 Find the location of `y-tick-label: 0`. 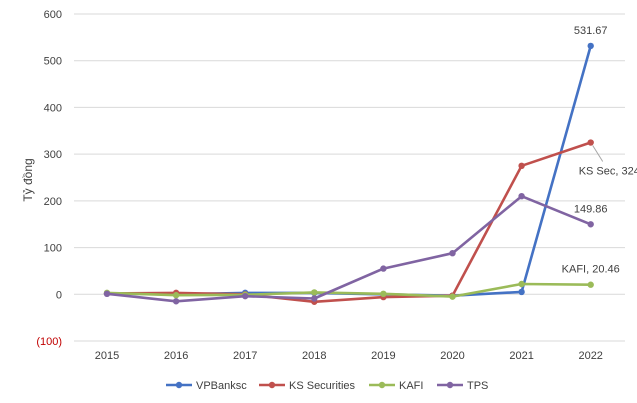

y-tick-label: 0 is located at coordinates (59, 295).